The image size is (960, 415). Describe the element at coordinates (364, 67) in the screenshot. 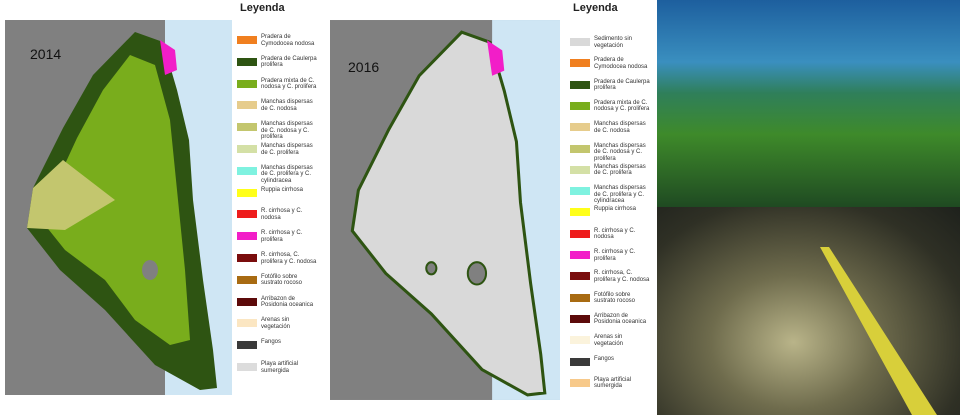

I see `year-label: 2016` at that location.